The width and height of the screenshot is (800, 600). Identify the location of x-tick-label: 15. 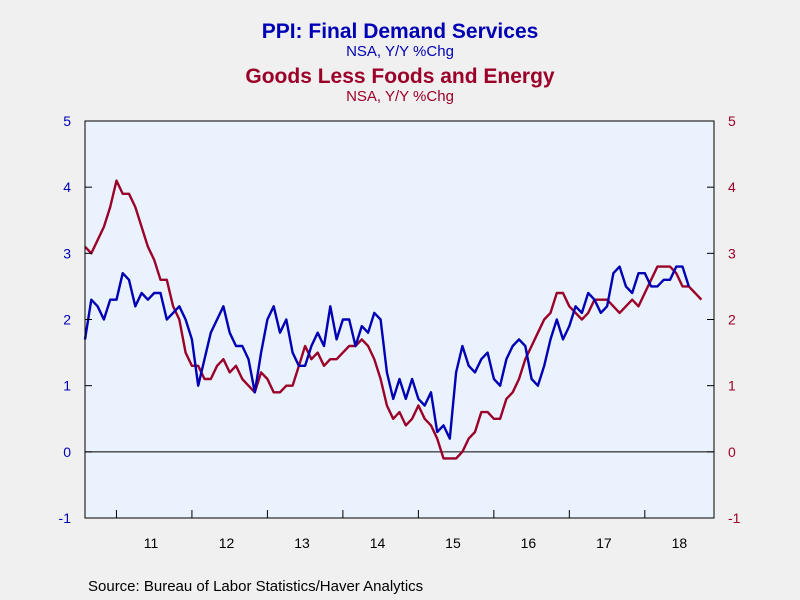
(453, 543).